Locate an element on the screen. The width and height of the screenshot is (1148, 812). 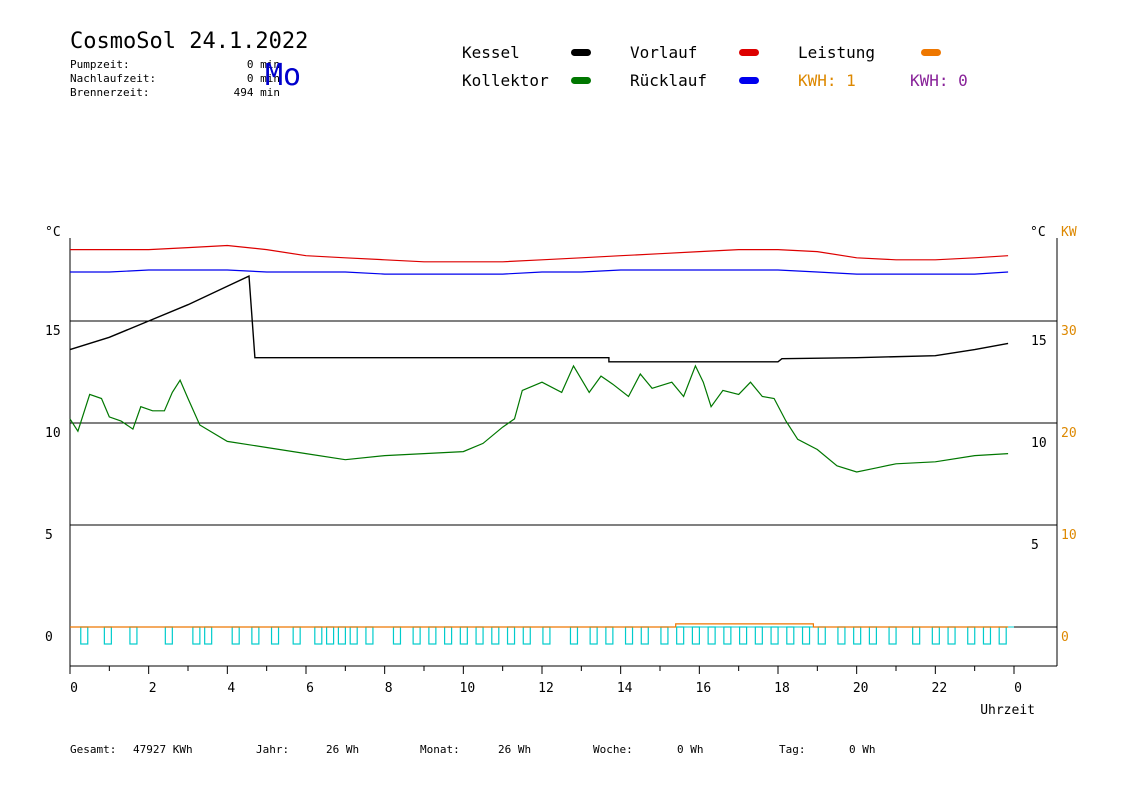
footer-monat-value: 26 Wh is located at coordinates (515, 749).